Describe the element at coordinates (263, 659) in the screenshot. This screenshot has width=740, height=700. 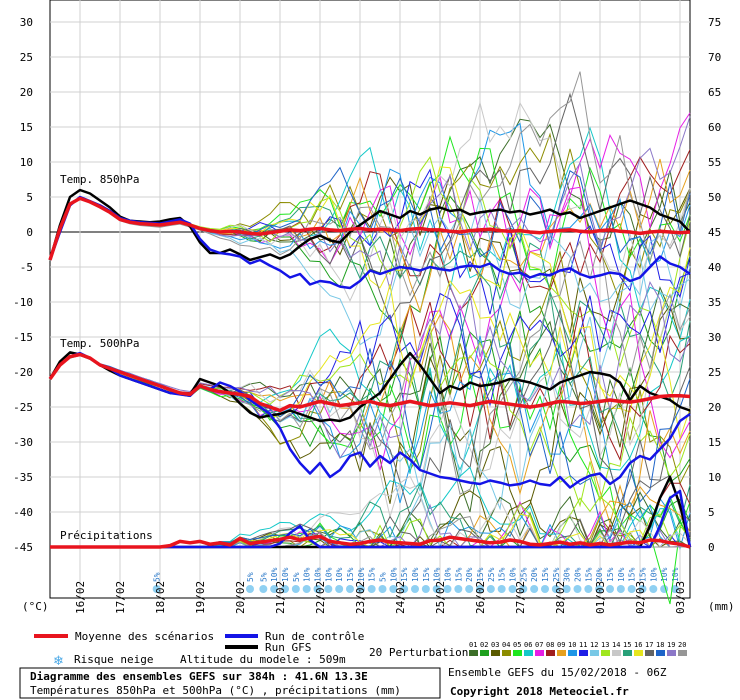
I see `legend-altitude-label: Altitude du modele : 509m` at that location.